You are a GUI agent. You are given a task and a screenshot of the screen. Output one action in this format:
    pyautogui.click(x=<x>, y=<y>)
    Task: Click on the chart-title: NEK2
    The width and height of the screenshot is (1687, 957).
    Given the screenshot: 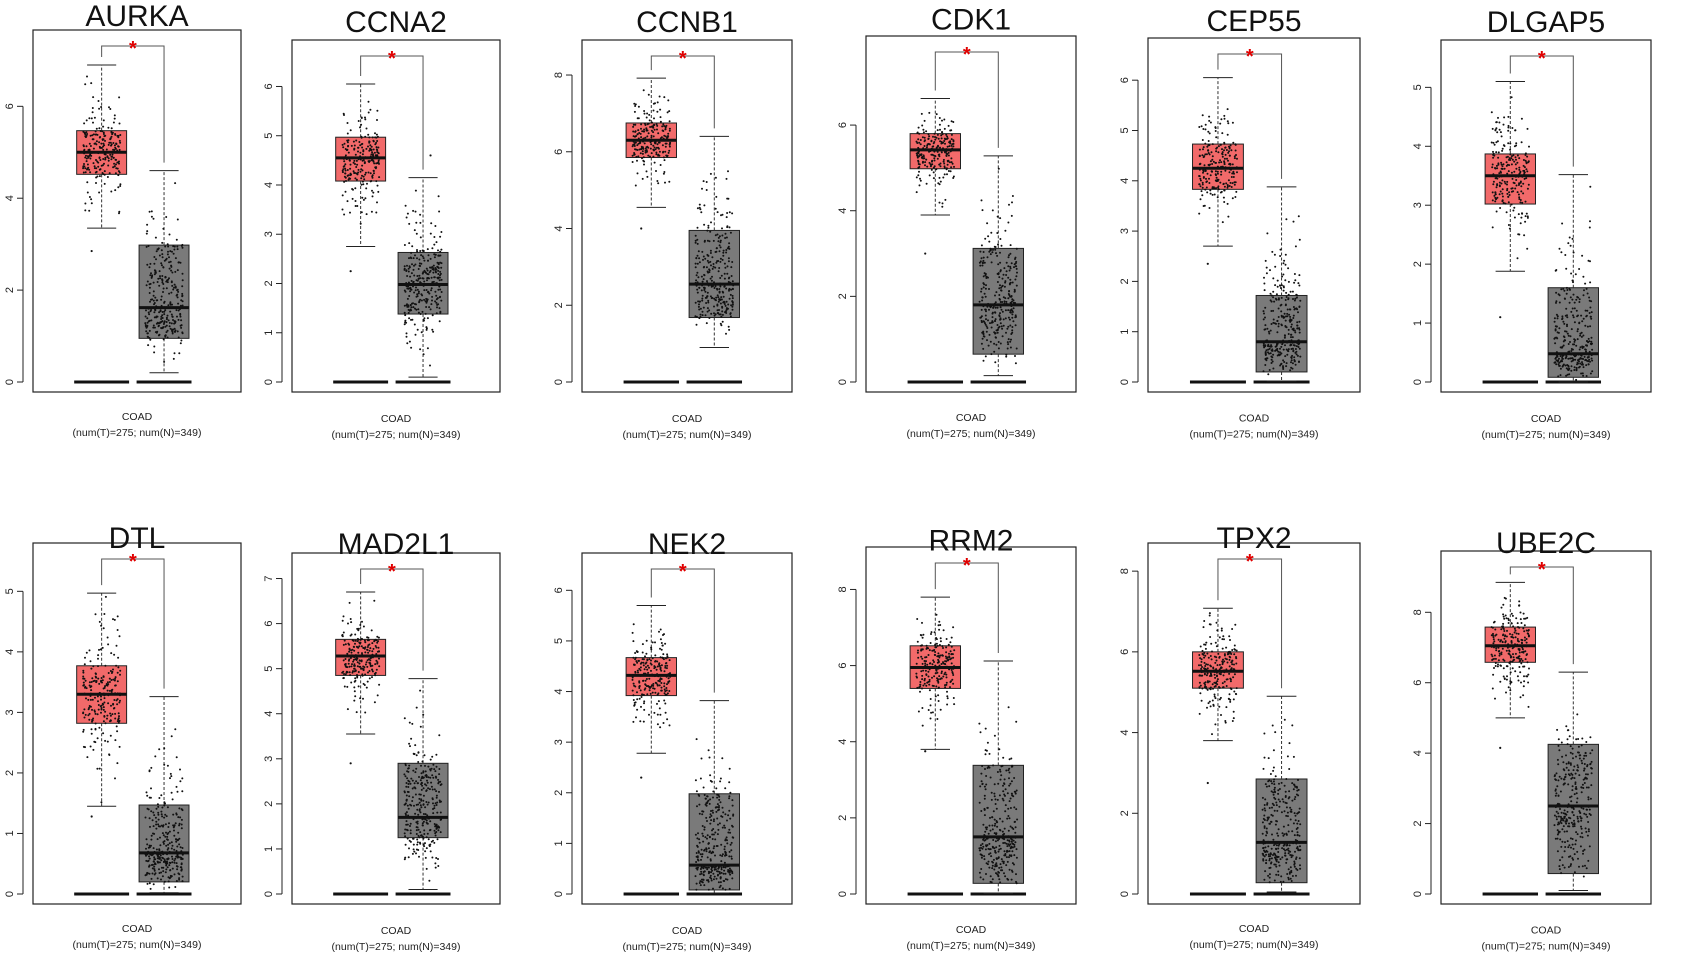 What is the action you would take?
    pyautogui.click(x=687, y=544)
    